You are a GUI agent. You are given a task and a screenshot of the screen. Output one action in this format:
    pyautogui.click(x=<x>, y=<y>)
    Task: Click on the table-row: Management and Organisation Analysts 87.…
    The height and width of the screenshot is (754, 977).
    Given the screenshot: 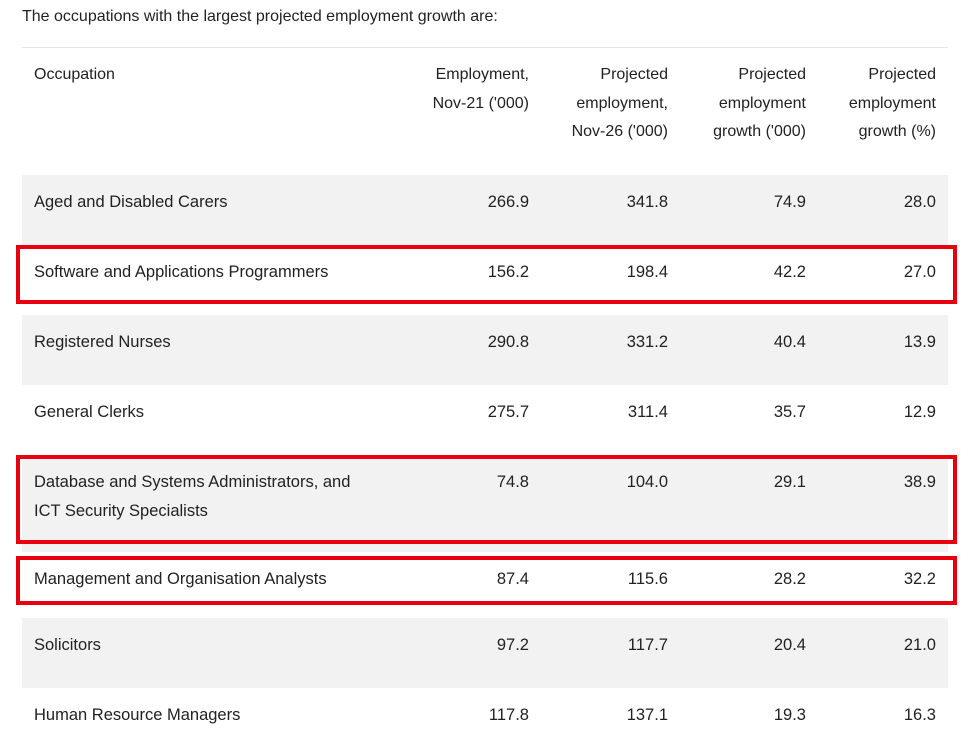 What is the action you would take?
    pyautogui.click(x=485, y=585)
    